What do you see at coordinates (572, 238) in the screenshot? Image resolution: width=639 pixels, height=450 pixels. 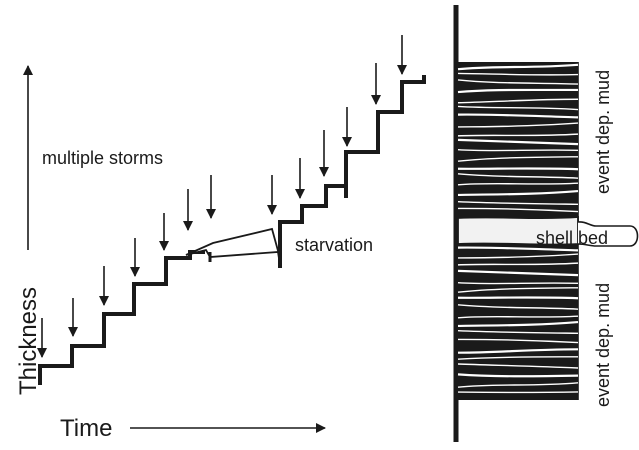 I see `shell-bed-label: shell bed` at bounding box center [572, 238].